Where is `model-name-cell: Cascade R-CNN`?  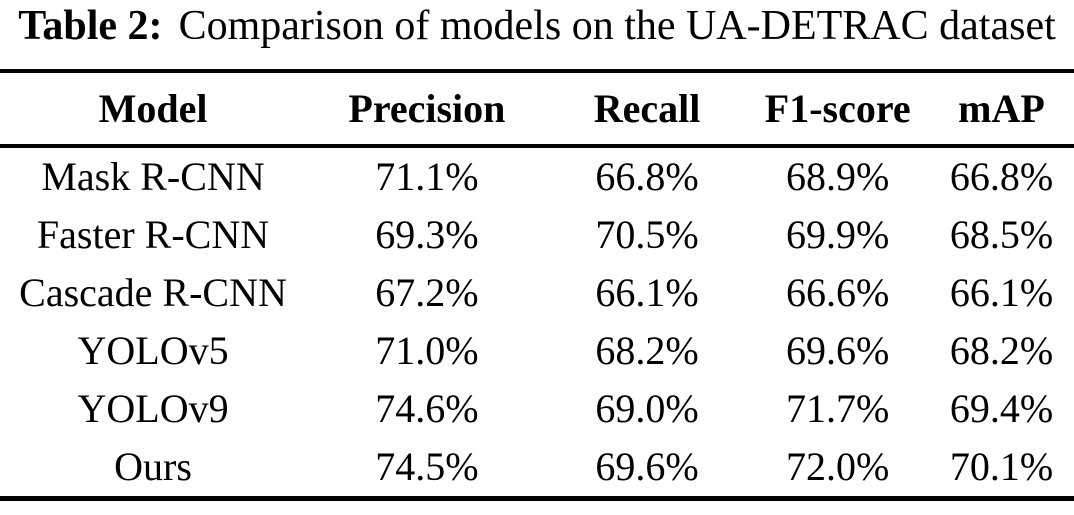 model-name-cell: Cascade R-CNN is located at coordinates (153, 292).